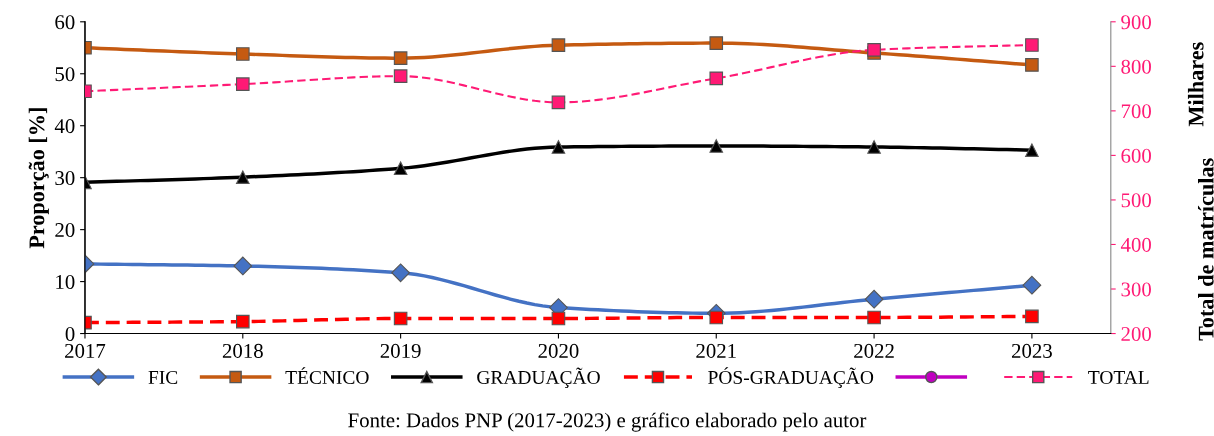 This screenshot has height=436, width=1214. What do you see at coordinates (65, 282) in the screenshot?
I see `y-tick-label: 10` at bounding box center [65, 282].